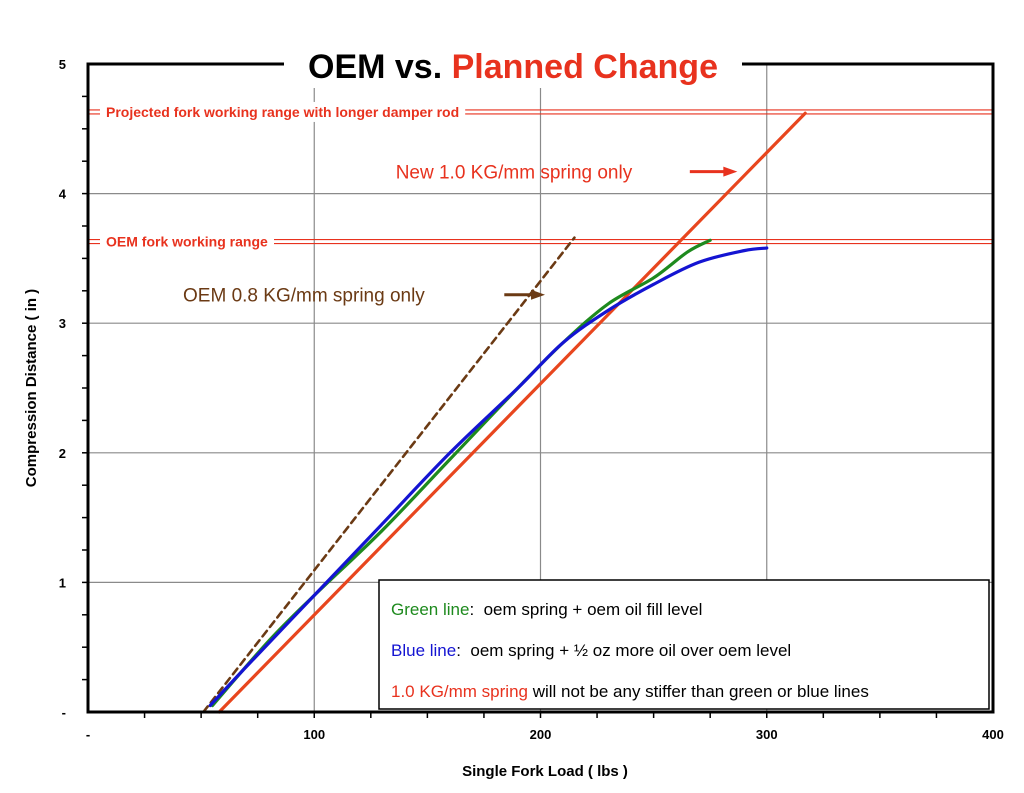 This screenshot has height=793, width=1024. What do you see at coordinates (541, 734) in the screenshot?
I see `x-tick-label: 200` at bounding box center [541, 734].